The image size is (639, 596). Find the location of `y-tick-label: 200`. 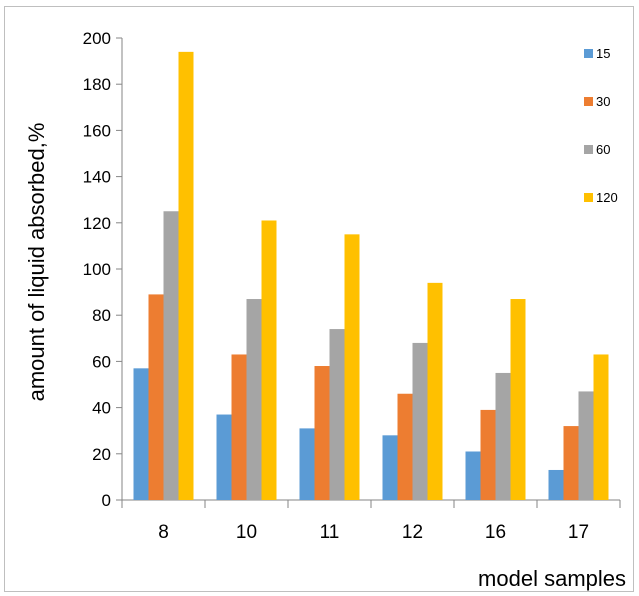

y-tick-label: 200 is located at coordinates (97, 38).